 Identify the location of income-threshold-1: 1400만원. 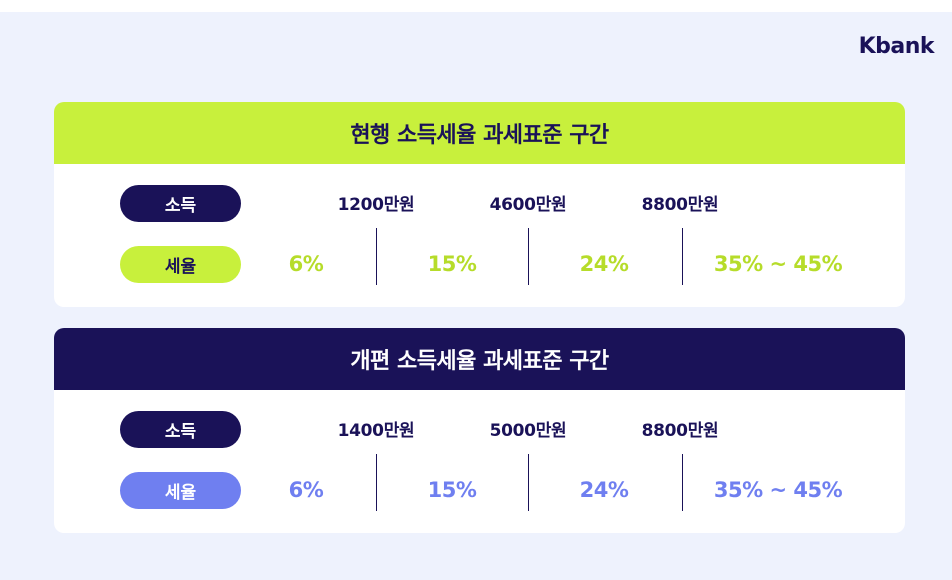
(376, 431).